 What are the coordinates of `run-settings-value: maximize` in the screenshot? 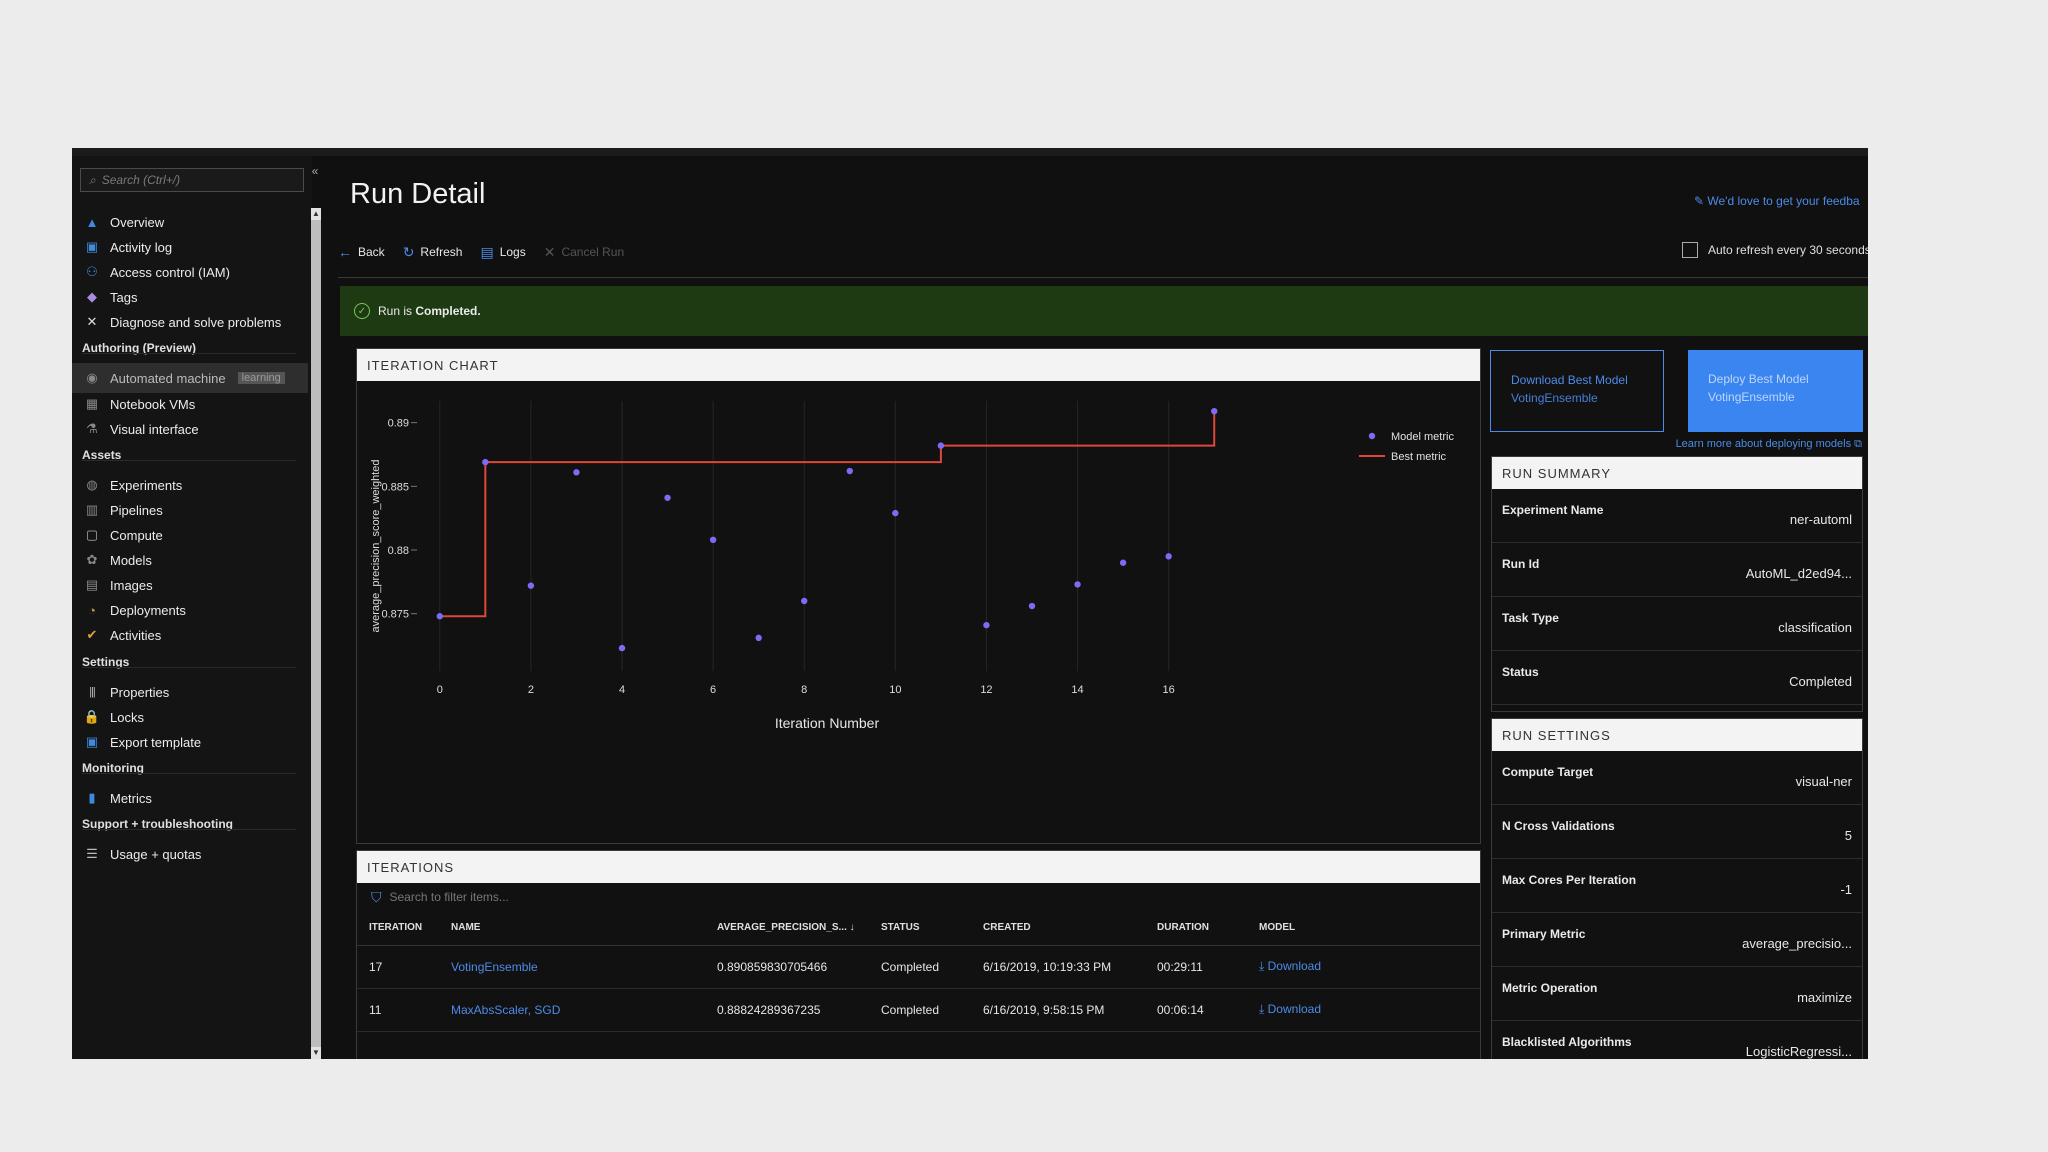 It's located at (1824, 997).